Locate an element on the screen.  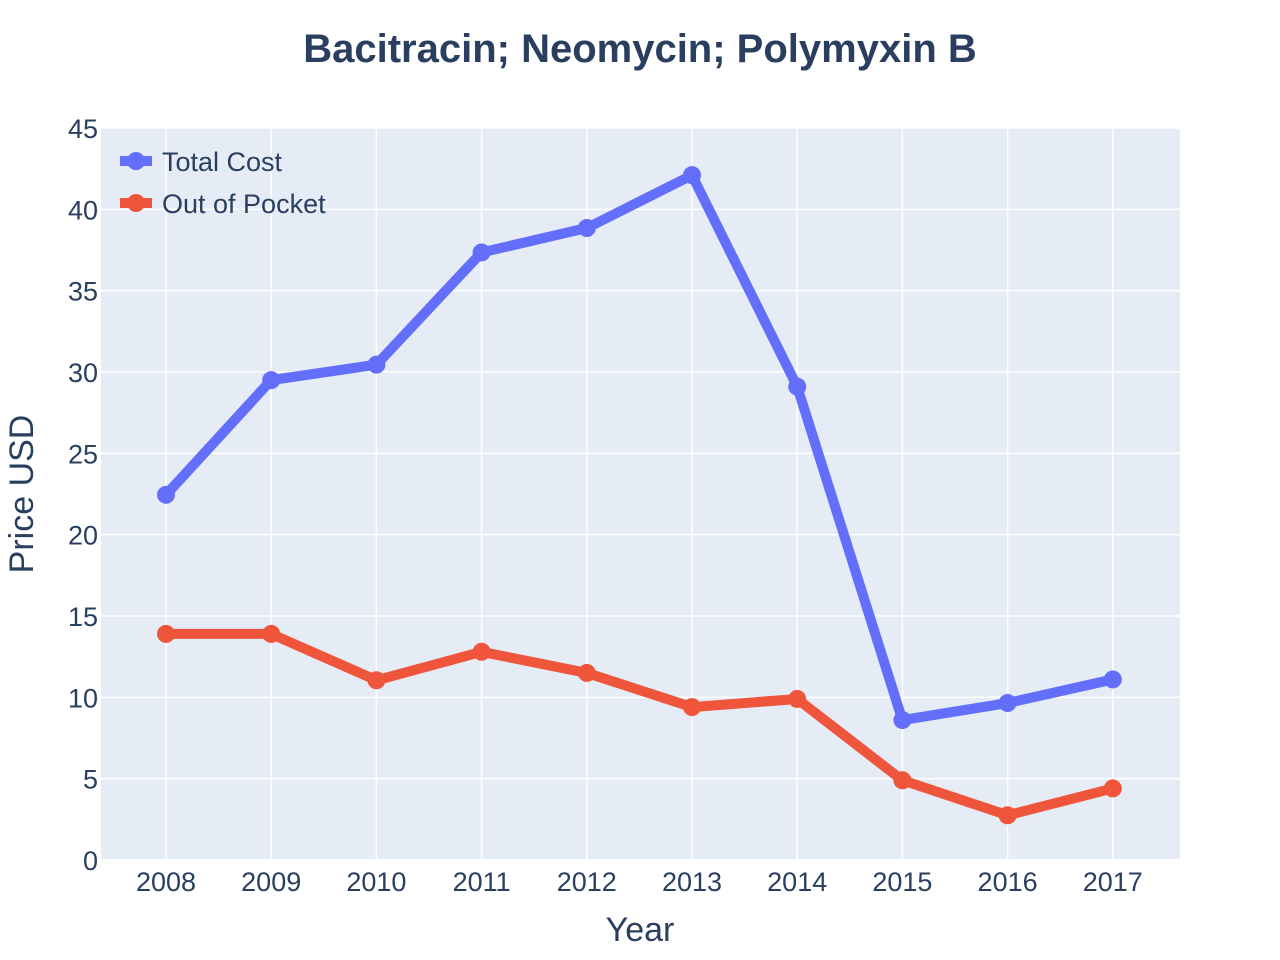
x-tick-label: 2015 is located at coordinates (902, 882).